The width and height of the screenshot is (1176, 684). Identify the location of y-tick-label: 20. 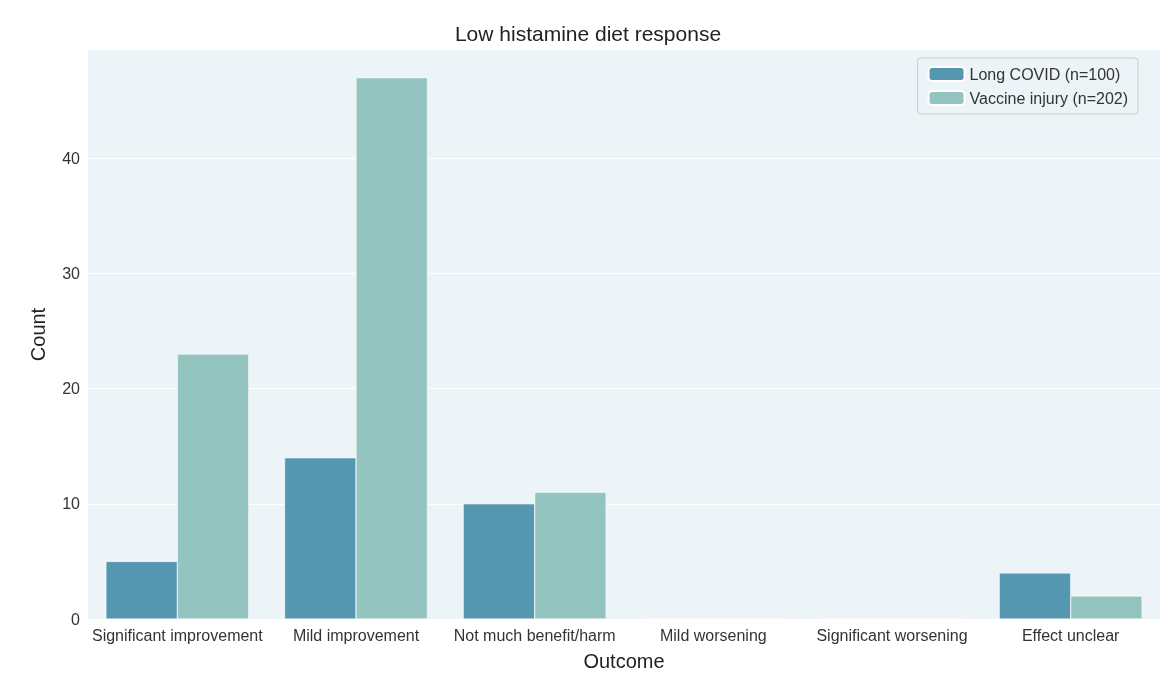
(71, 389).